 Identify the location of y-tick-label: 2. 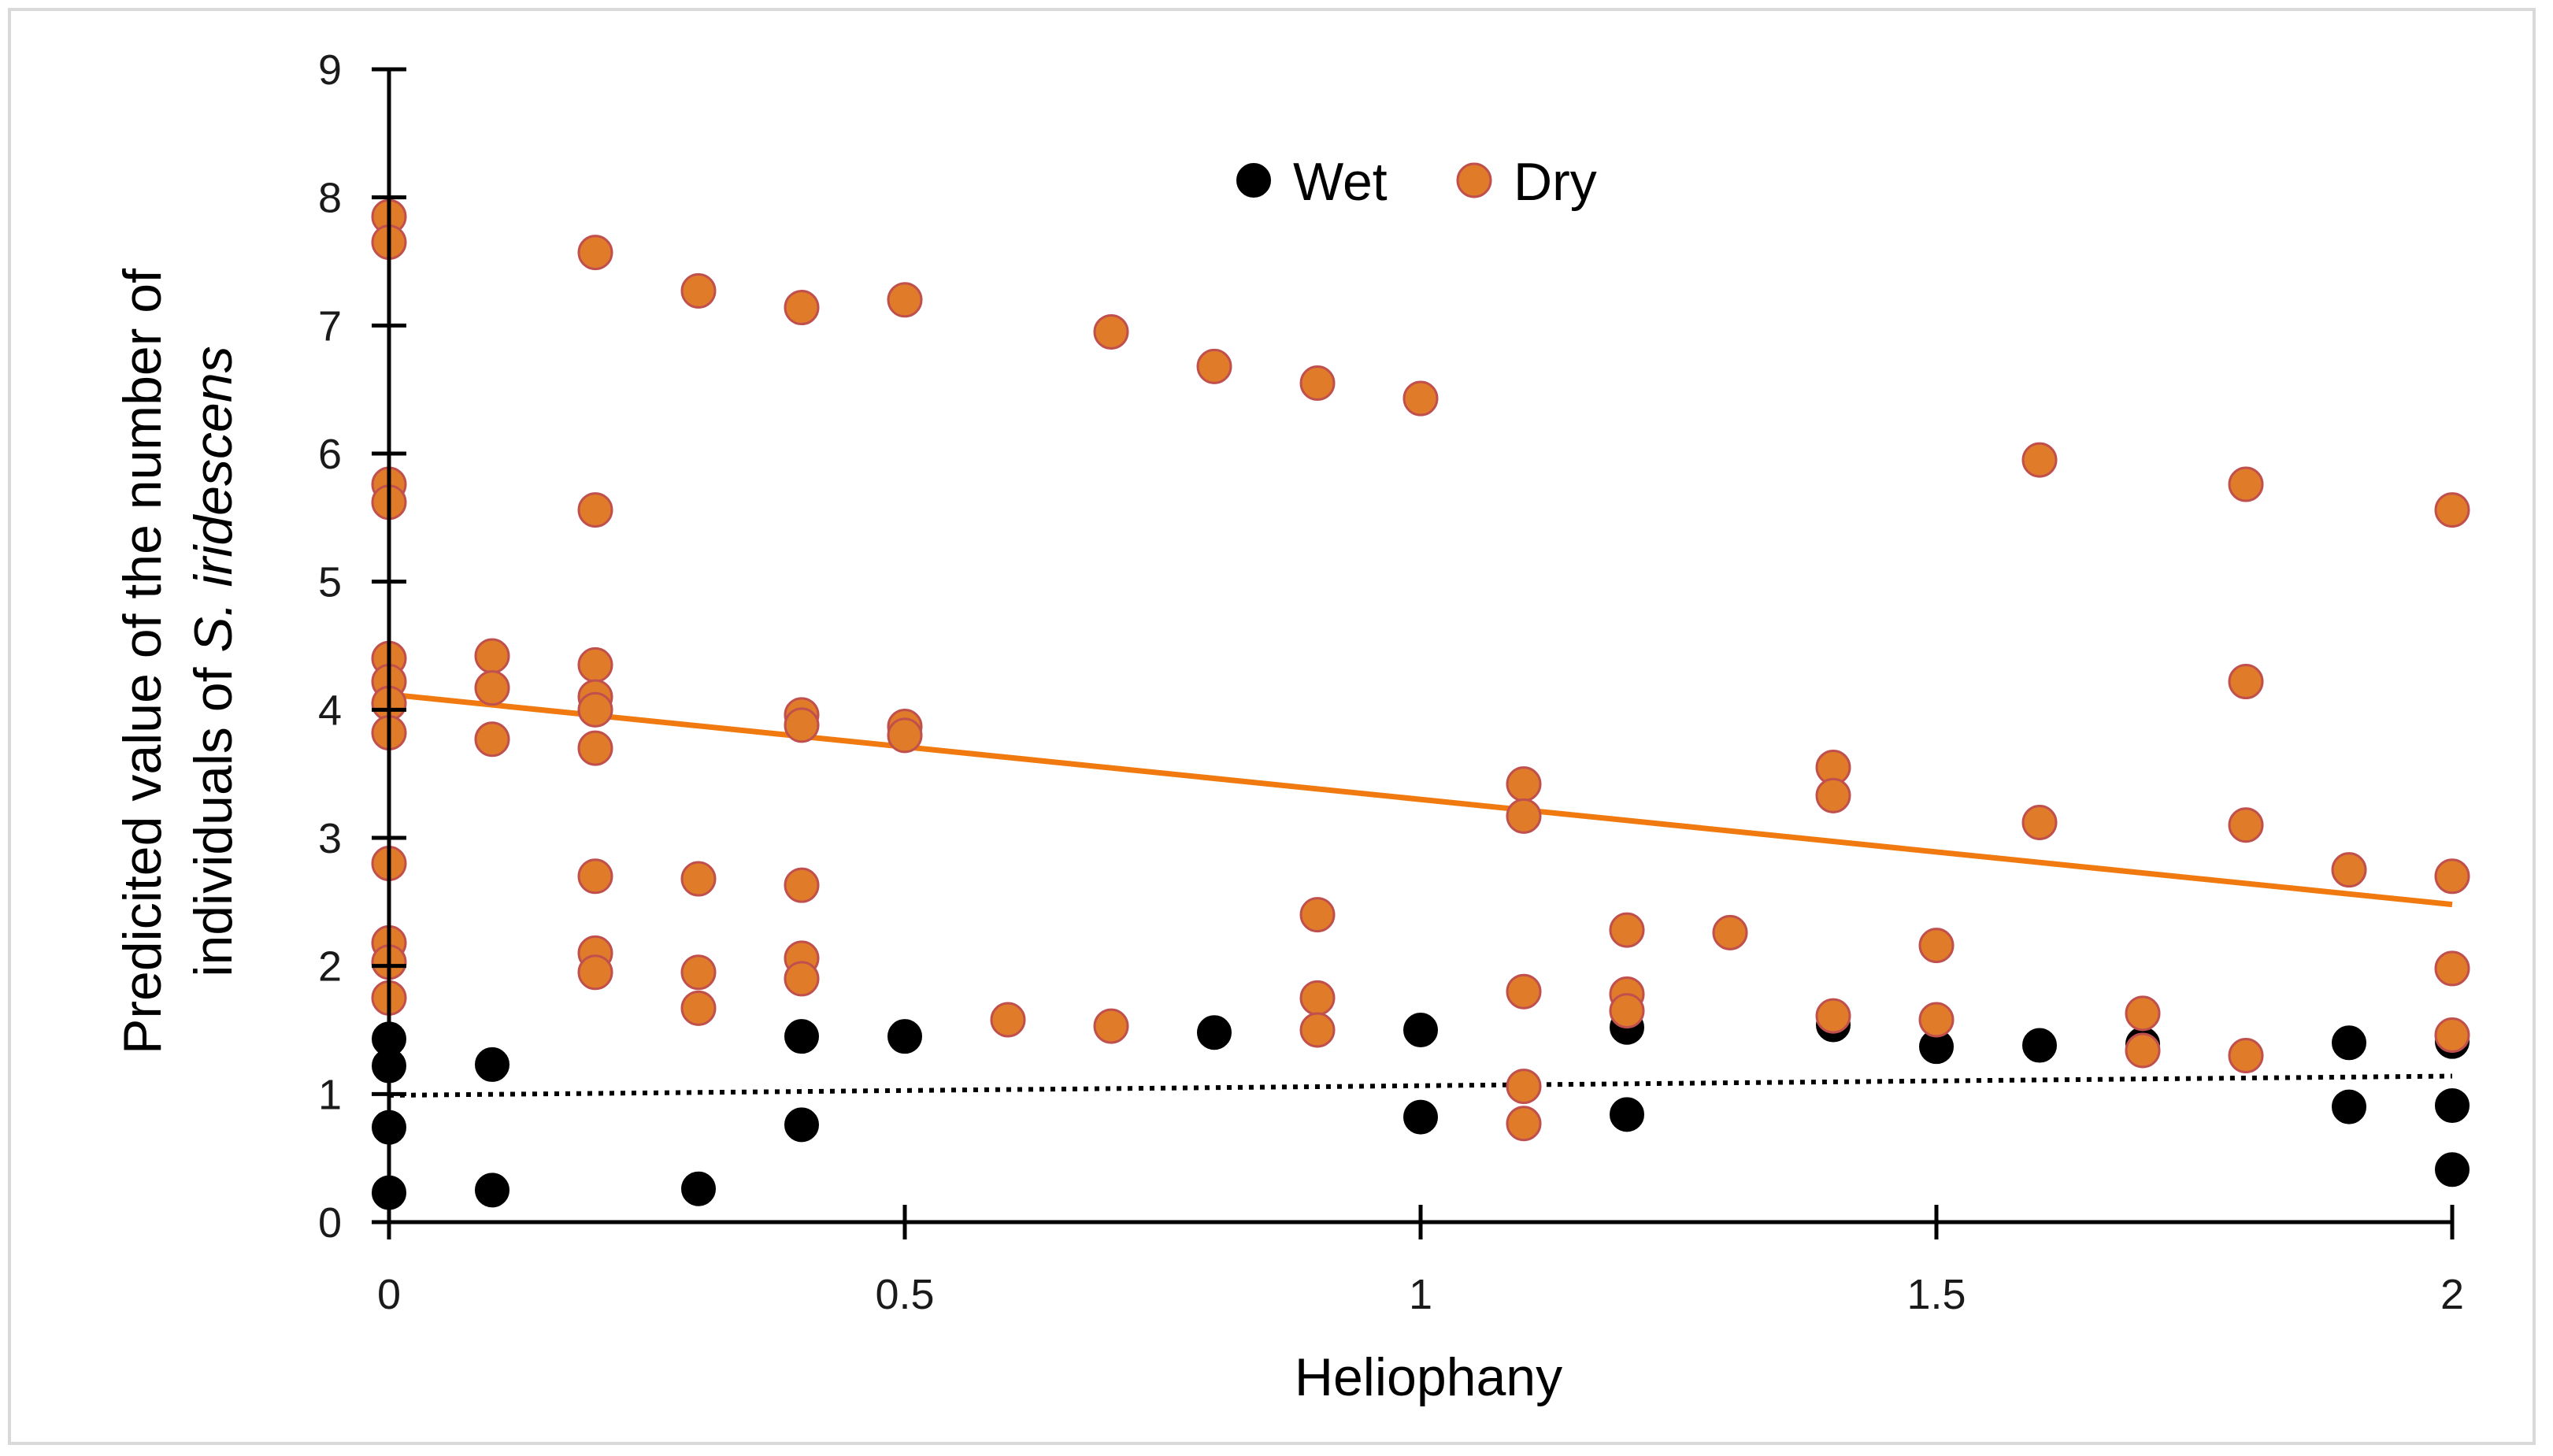
(330, 967).